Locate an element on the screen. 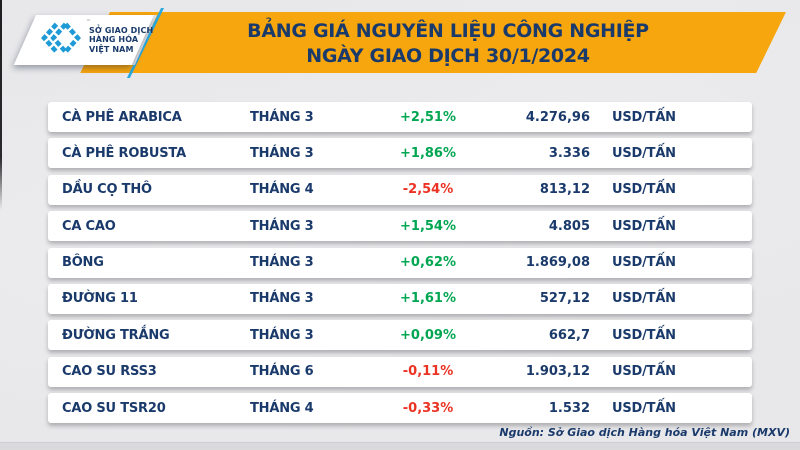 This screenshot has width=800, height=450. commodity-name: CAO SU RSS3 is located at coordinates (109, 372).